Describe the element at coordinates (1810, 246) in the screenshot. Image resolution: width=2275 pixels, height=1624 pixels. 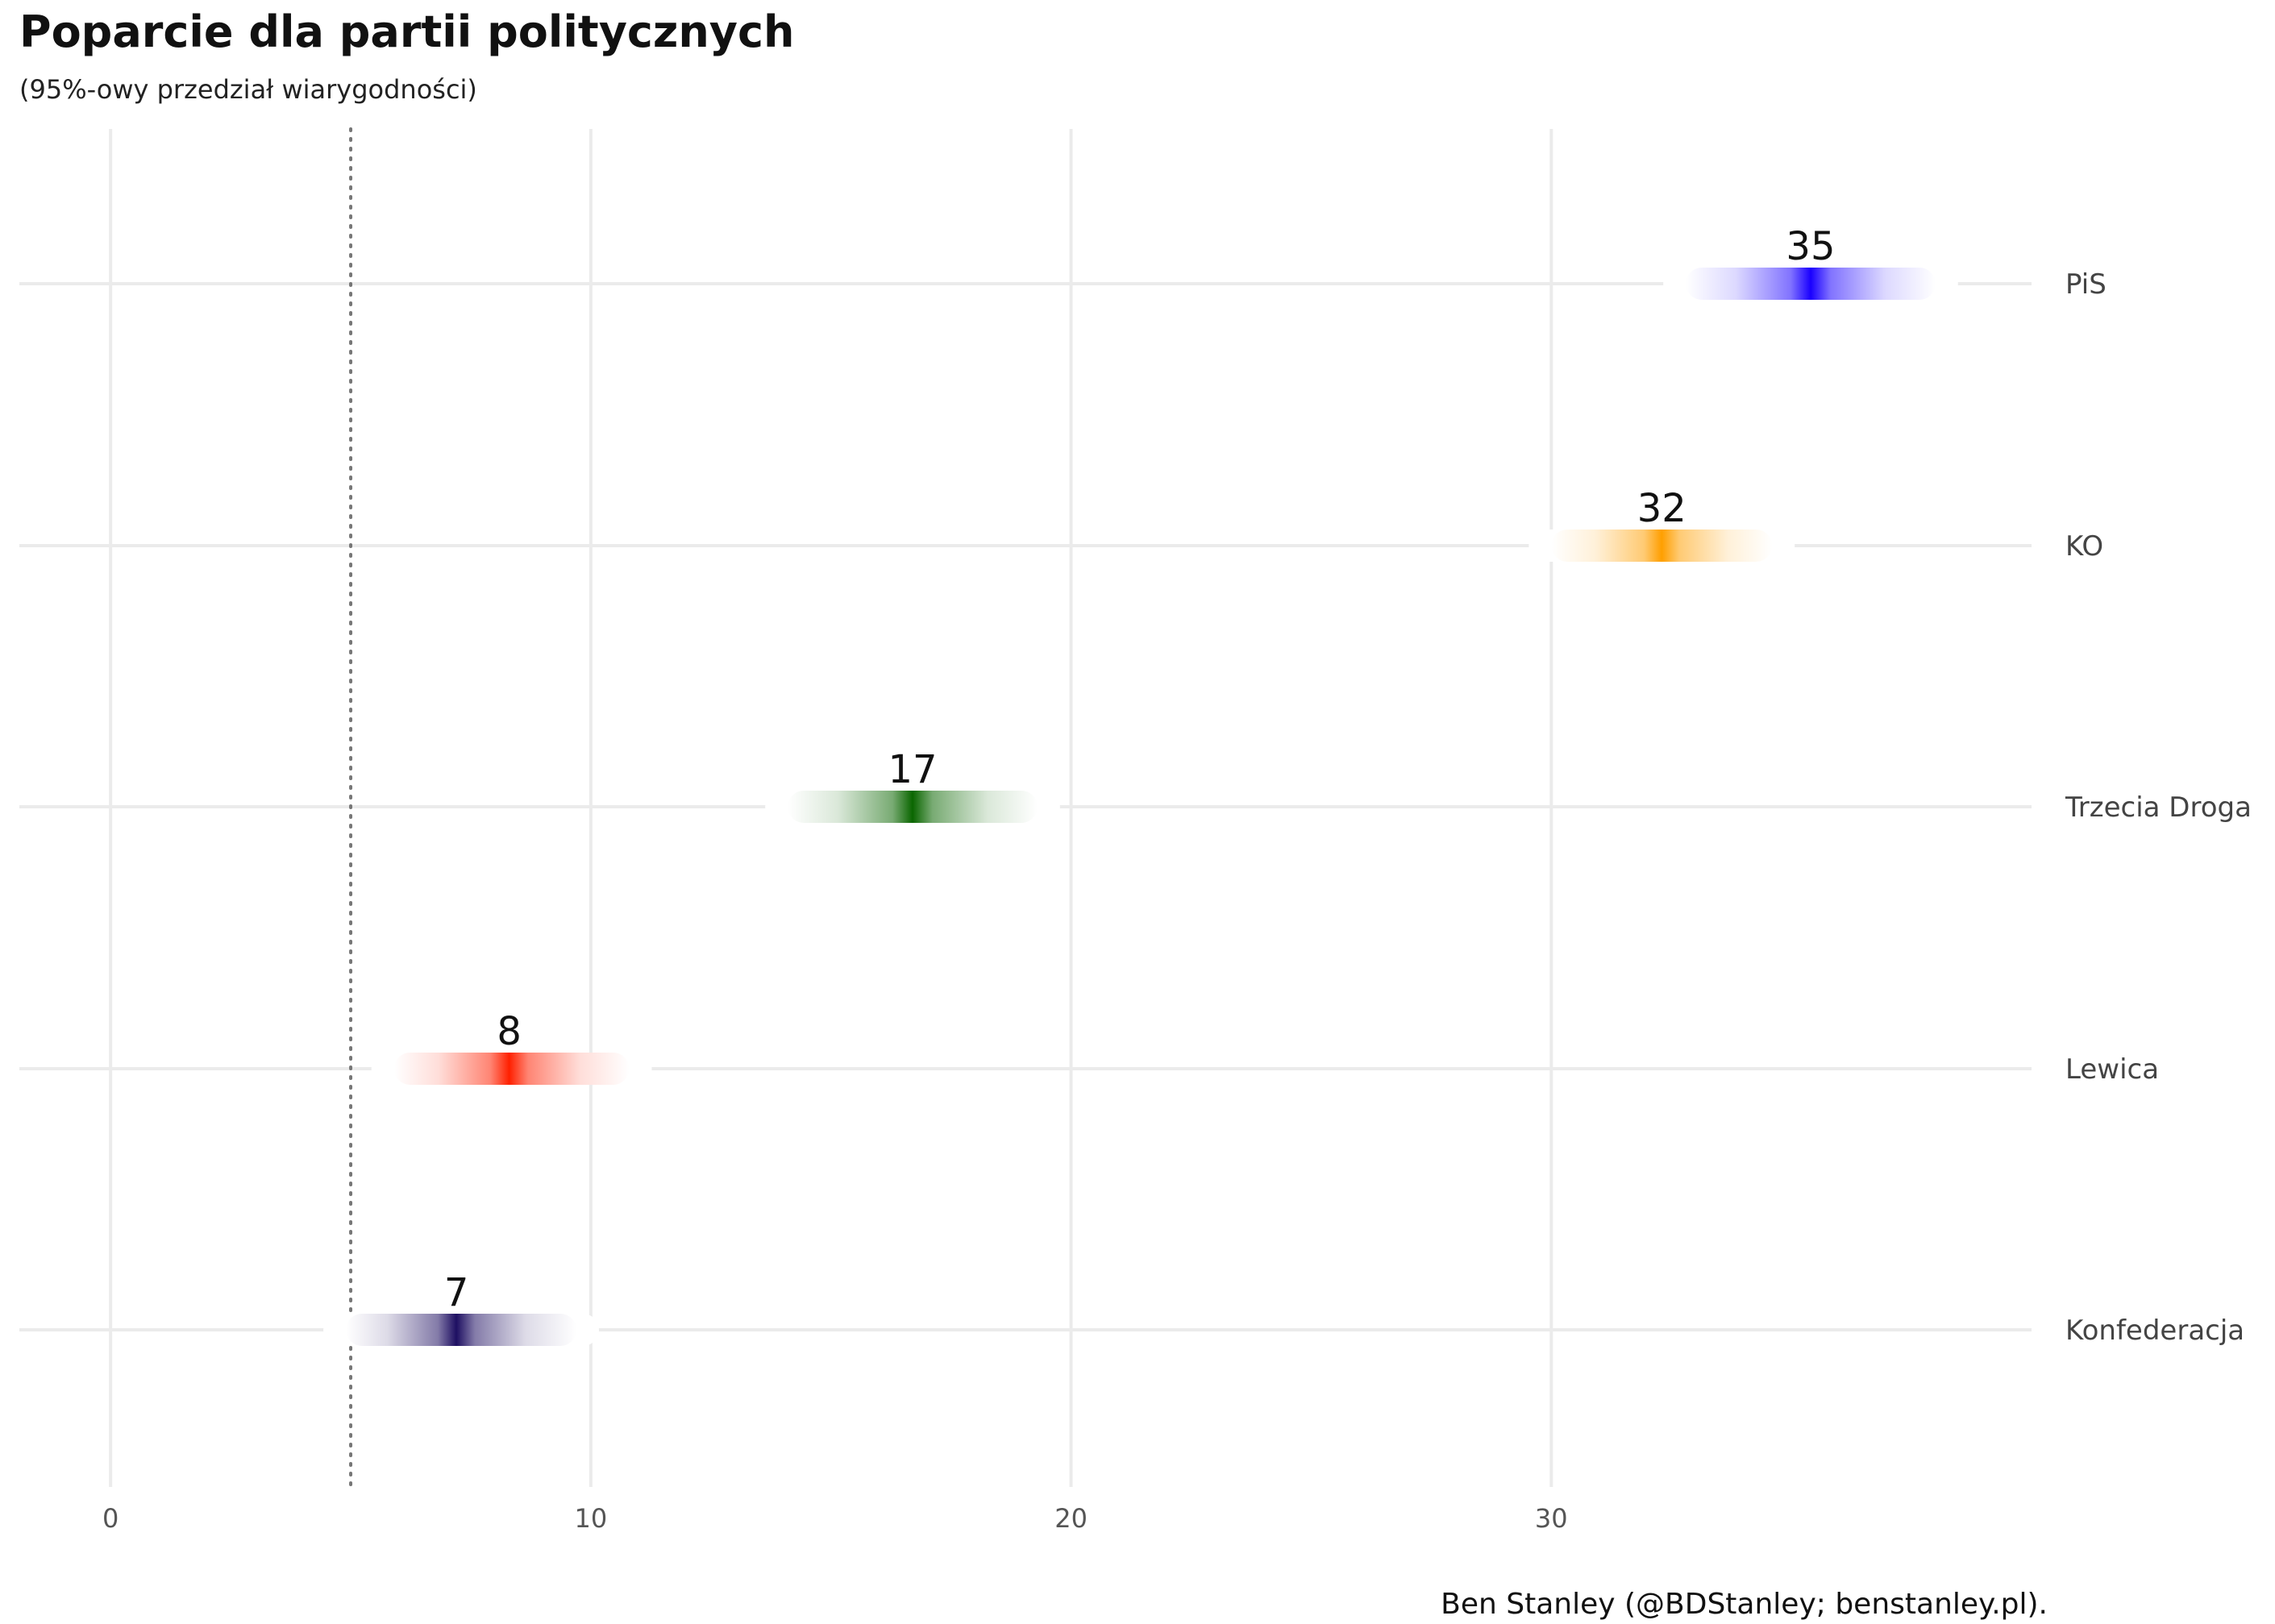
I see `value-label: 35` at that location.